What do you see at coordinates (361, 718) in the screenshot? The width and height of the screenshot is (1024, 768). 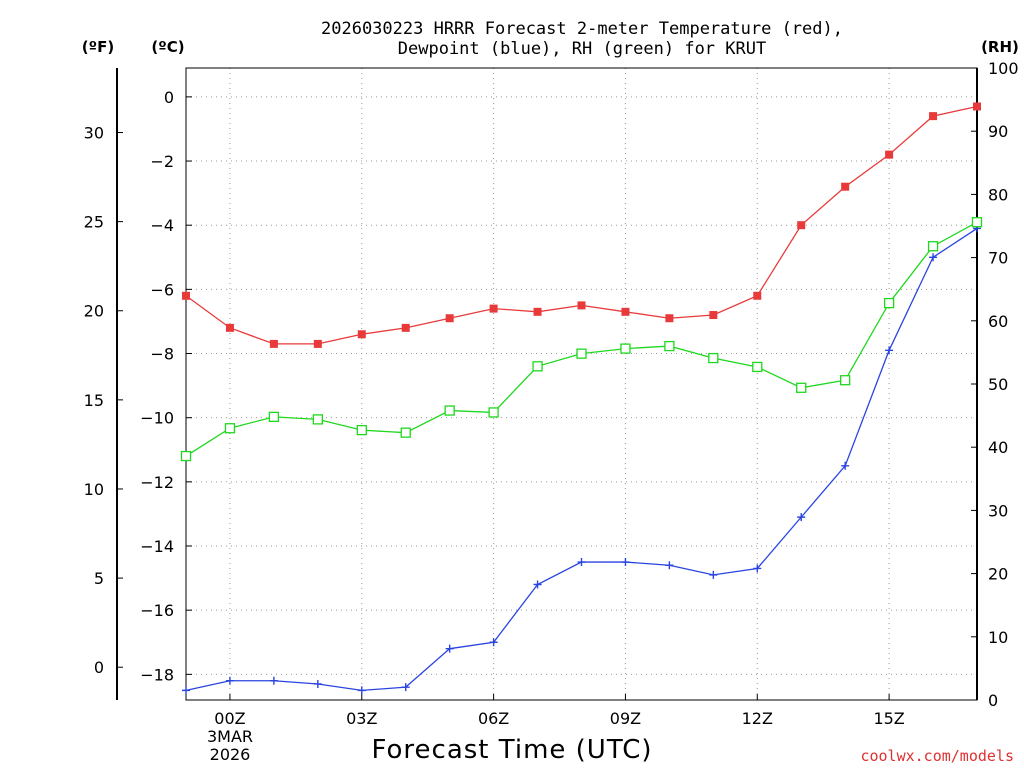 I see `x-tick-label: 03Z` at bounding box center [361, 718].